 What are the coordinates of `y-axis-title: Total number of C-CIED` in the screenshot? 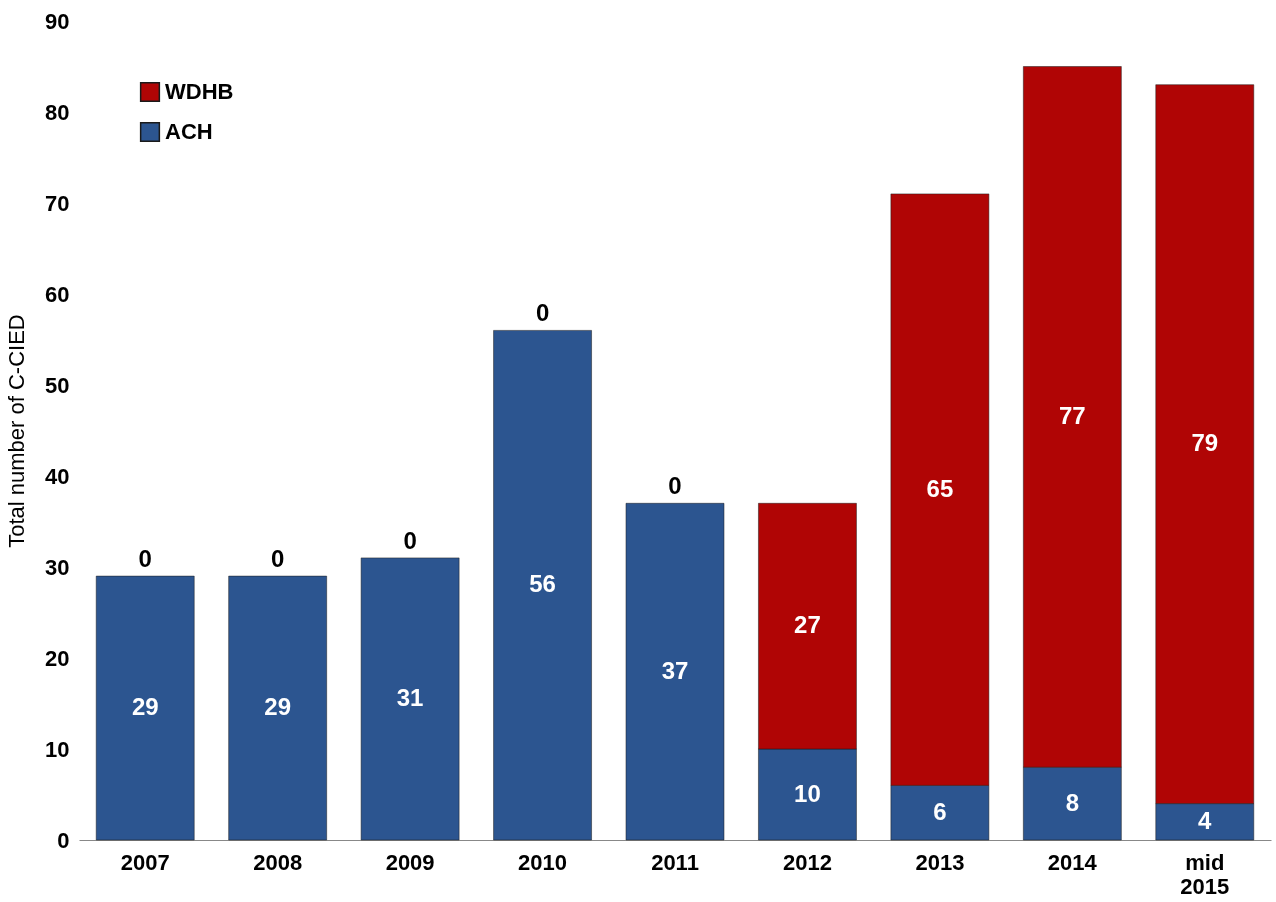 It's located at (17, 431).